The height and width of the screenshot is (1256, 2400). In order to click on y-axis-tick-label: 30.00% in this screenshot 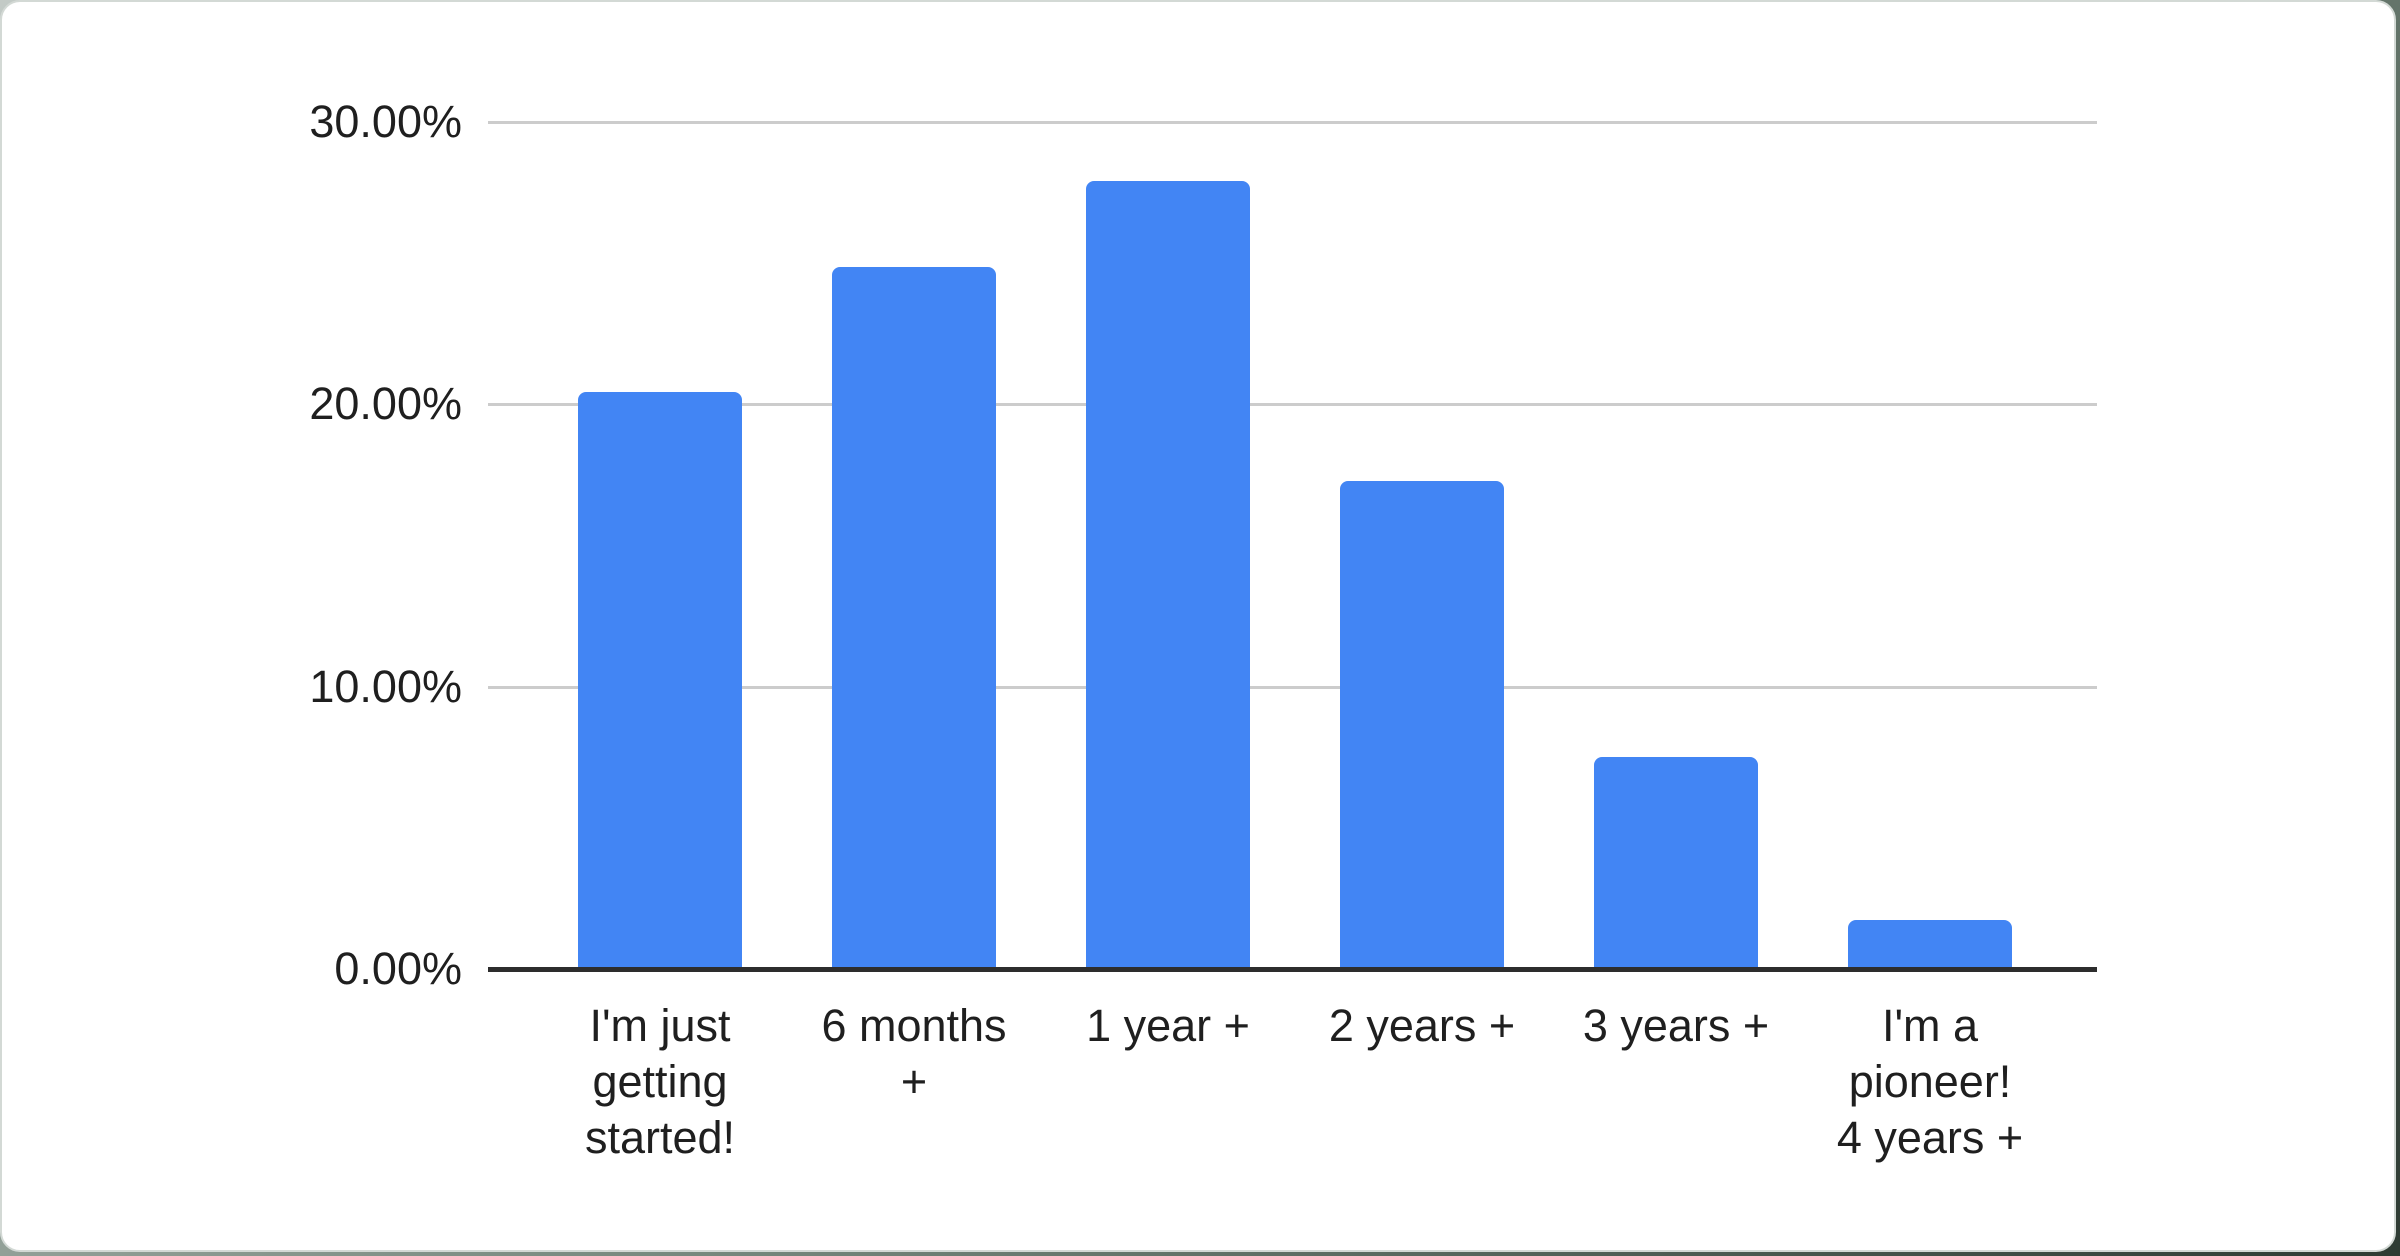, I will do `click(385, 121)`.